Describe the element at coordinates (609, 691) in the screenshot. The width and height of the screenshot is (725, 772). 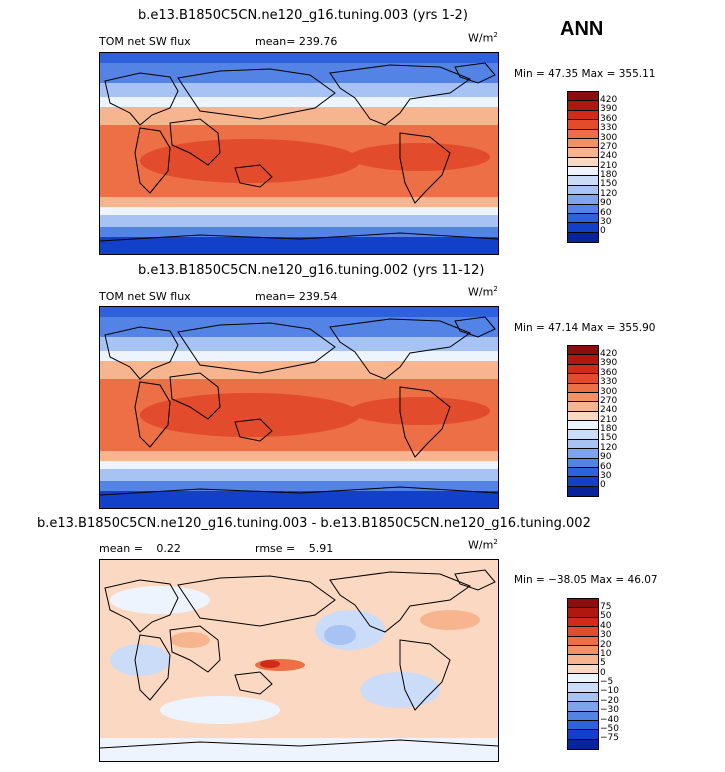
I see `colorbar-tick-label: −10` at that location.